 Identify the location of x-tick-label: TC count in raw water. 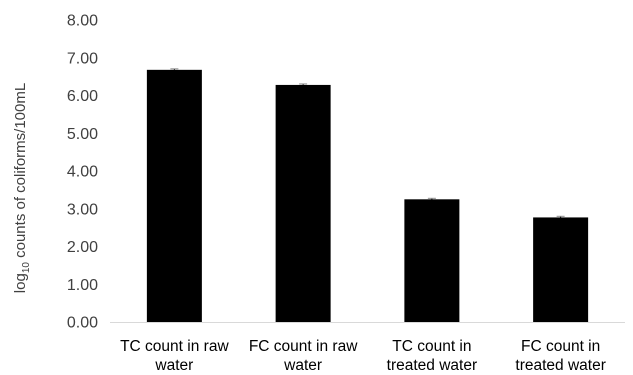
(174, 356).